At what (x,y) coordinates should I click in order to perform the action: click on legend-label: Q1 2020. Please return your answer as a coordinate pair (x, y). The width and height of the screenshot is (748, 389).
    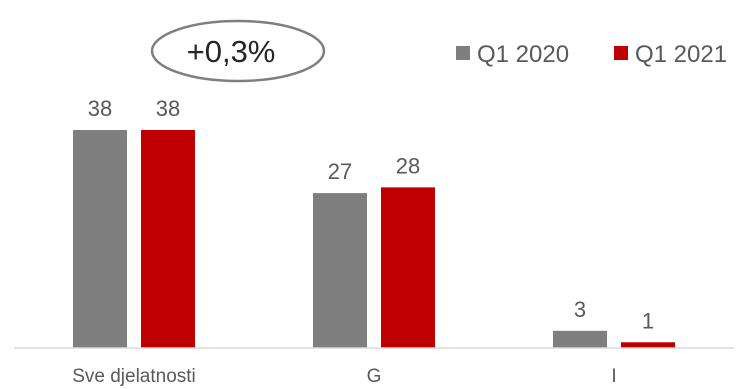
    Looking at the image, I should click on (523, 54).